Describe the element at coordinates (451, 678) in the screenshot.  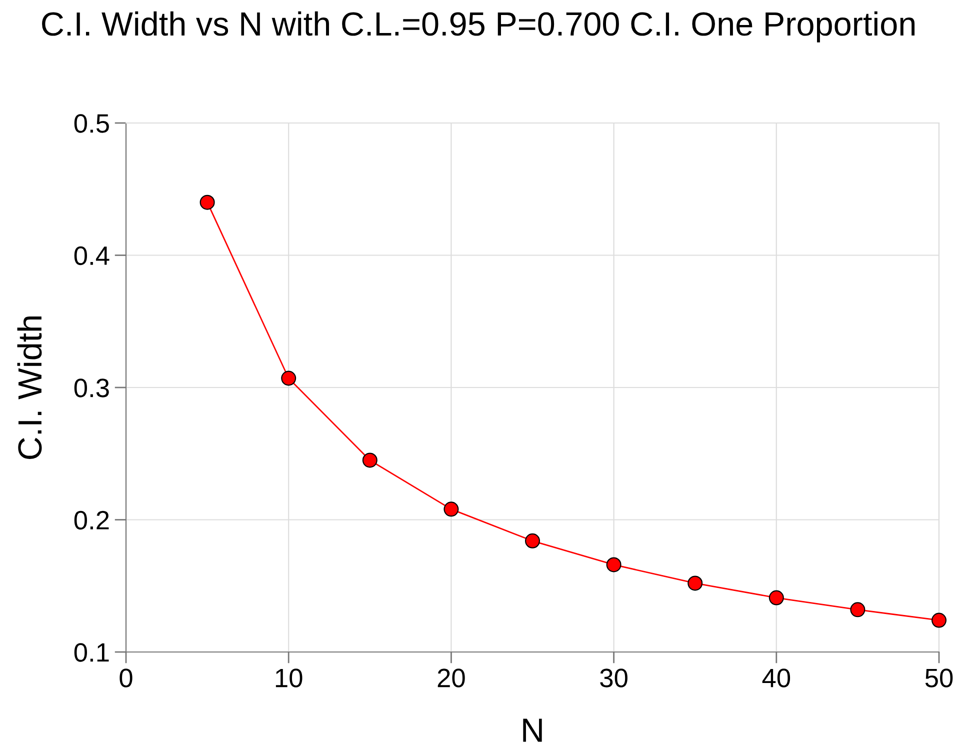
I see `x-tick-label: 20` at that location.